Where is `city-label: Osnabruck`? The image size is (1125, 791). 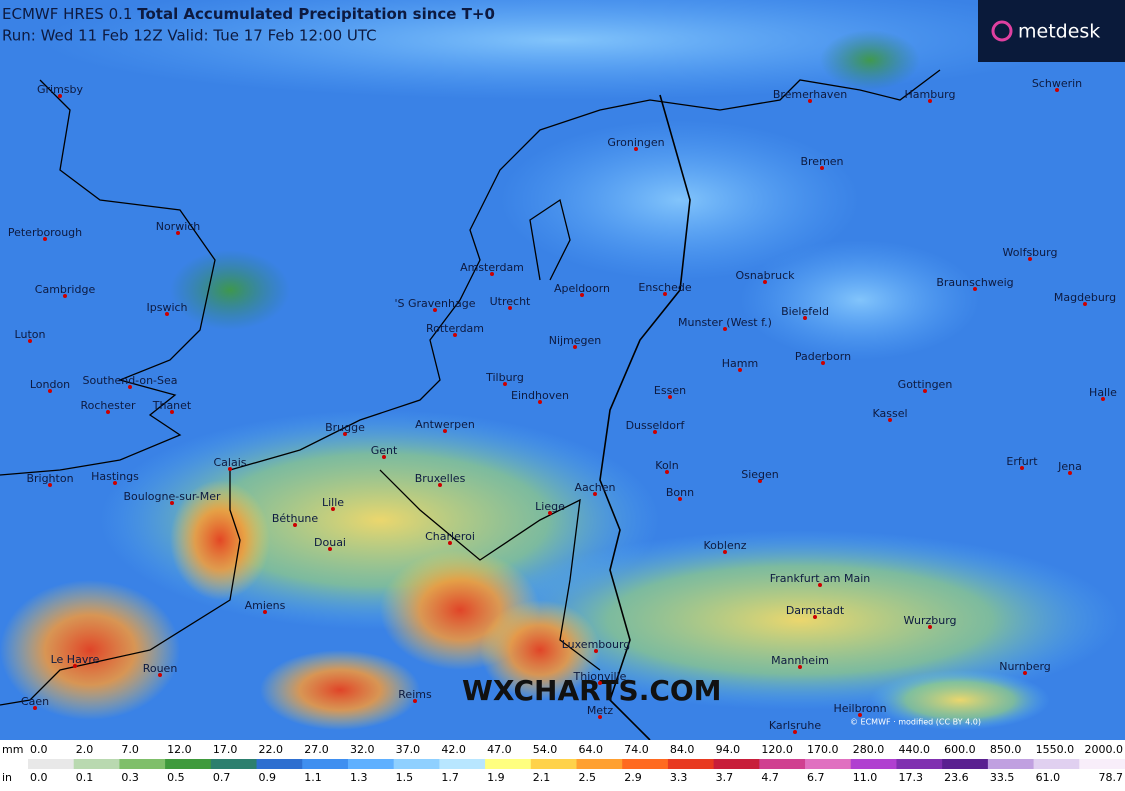
city-label: Osnabruck is located at coordinates (766, 275).